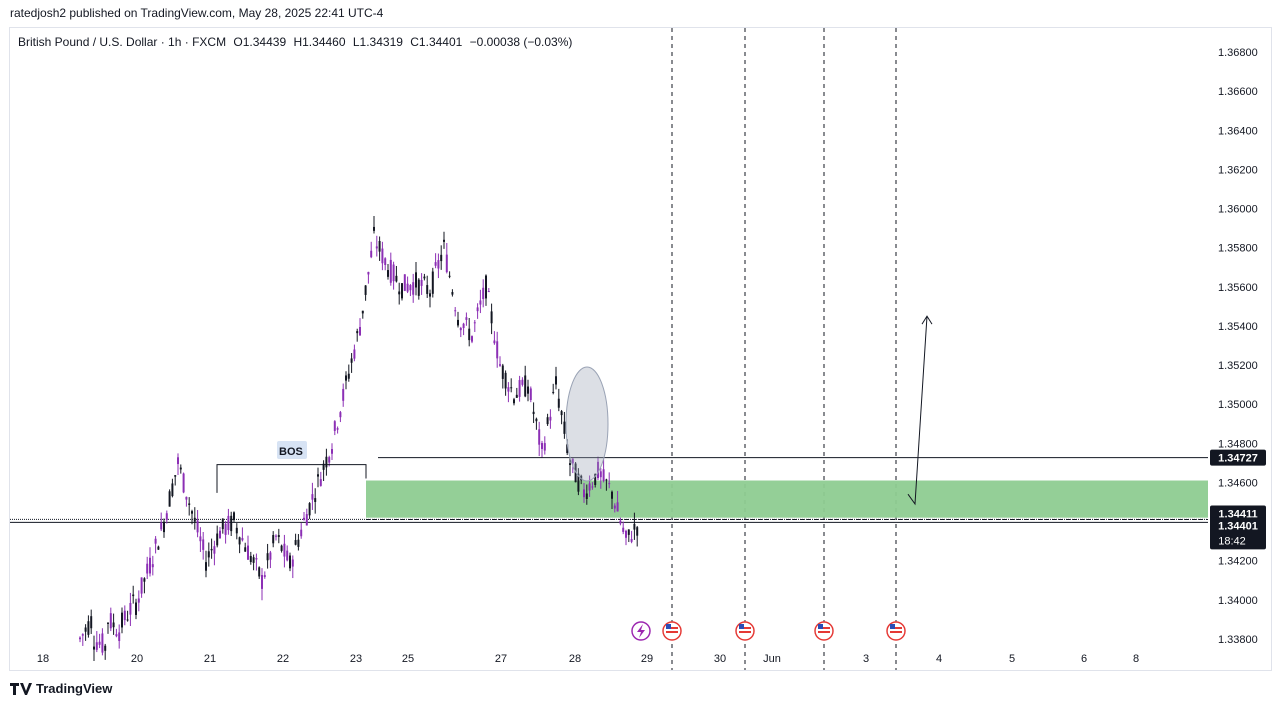 The image size is (1281, 707). I want to click on bos-label-bg, so click(292, 450).